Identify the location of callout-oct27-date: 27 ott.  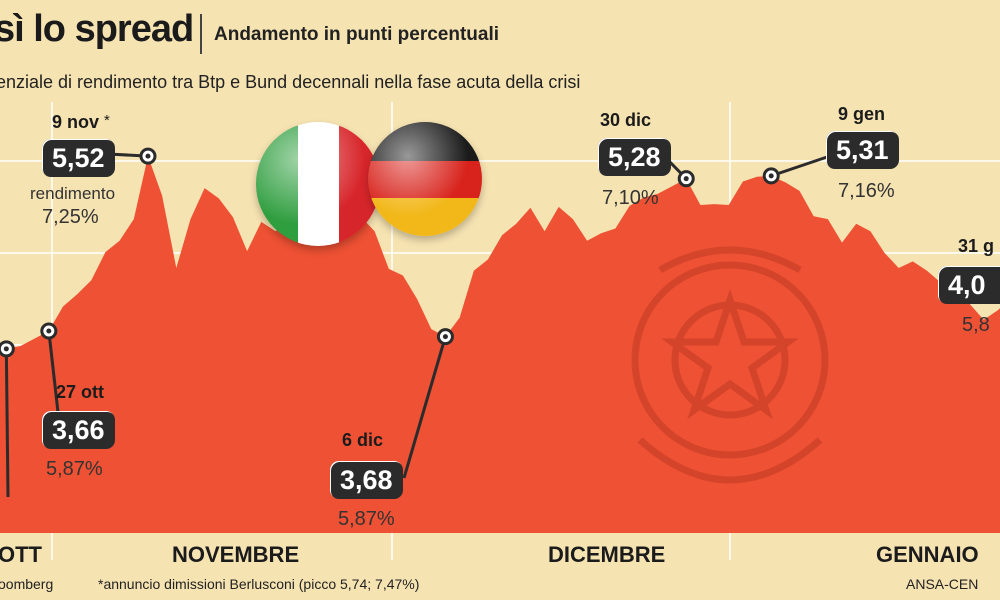
(80, 392).